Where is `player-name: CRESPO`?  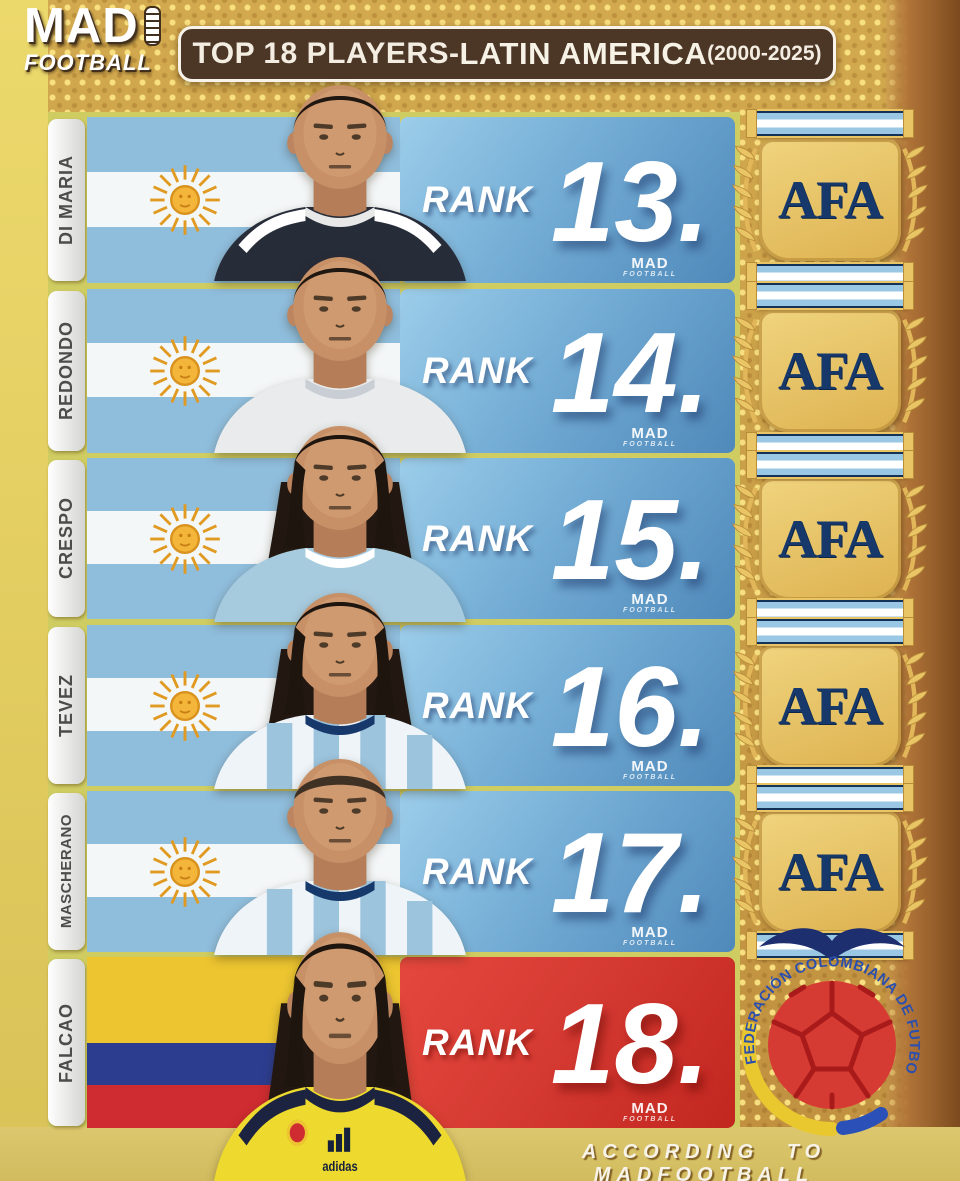 player-name: CRESPO is located at coordinates (66, 538).